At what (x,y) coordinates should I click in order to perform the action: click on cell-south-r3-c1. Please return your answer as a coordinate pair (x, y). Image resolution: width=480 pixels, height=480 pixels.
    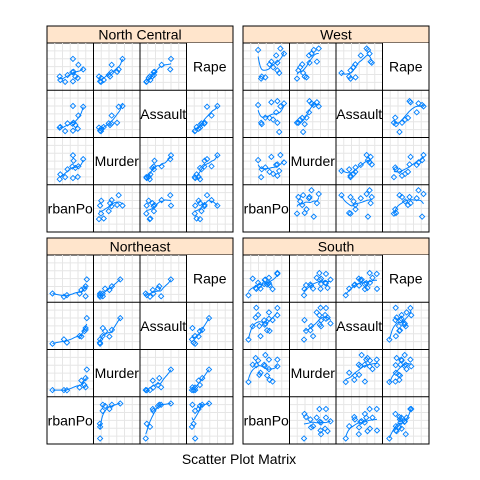
    Looking at the image, I should click on (312, 420).